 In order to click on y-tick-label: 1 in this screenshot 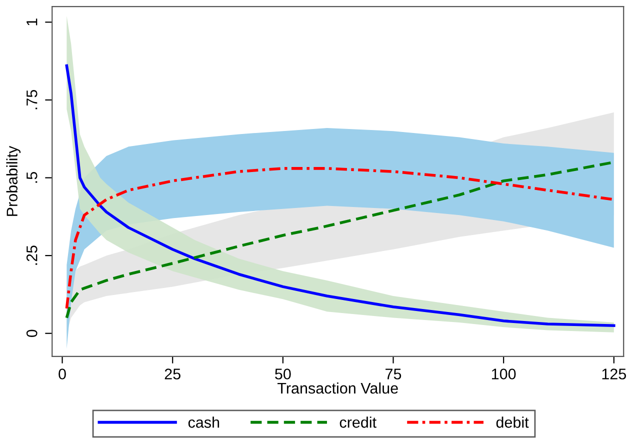, I will do `click(32, 22)`.